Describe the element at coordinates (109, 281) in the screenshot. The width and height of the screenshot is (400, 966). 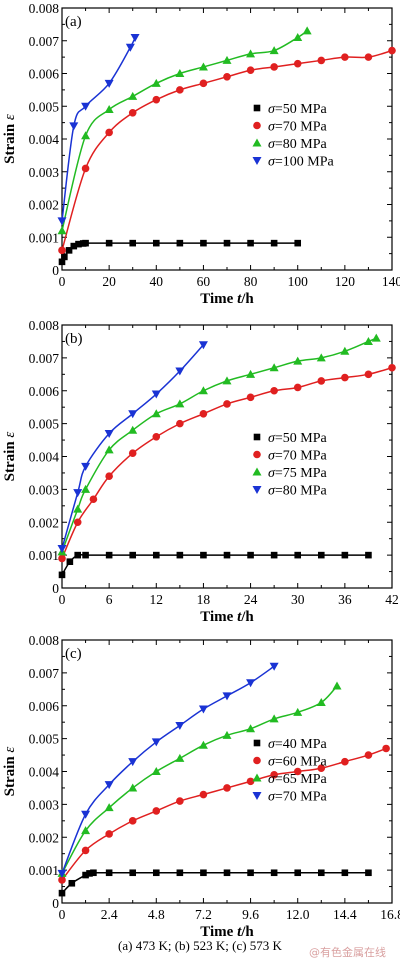
I see `x-tick-label: 20` at that location.